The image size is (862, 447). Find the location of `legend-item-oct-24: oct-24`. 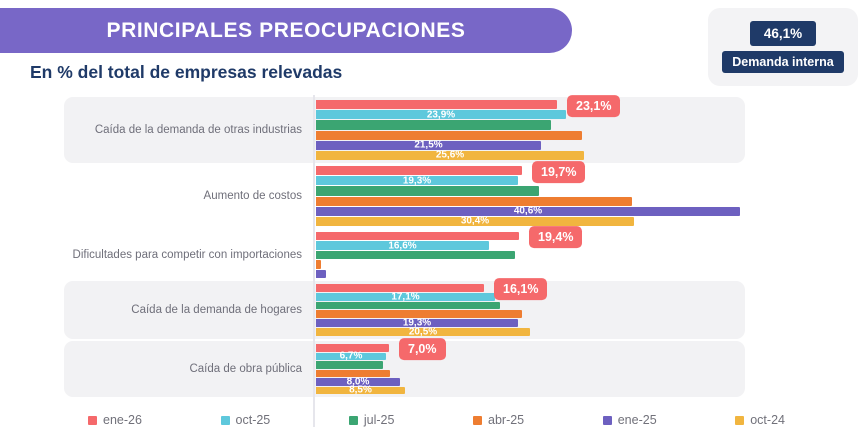

legend-item-oct-24: oct-24 is located at coordinates (760, 420).